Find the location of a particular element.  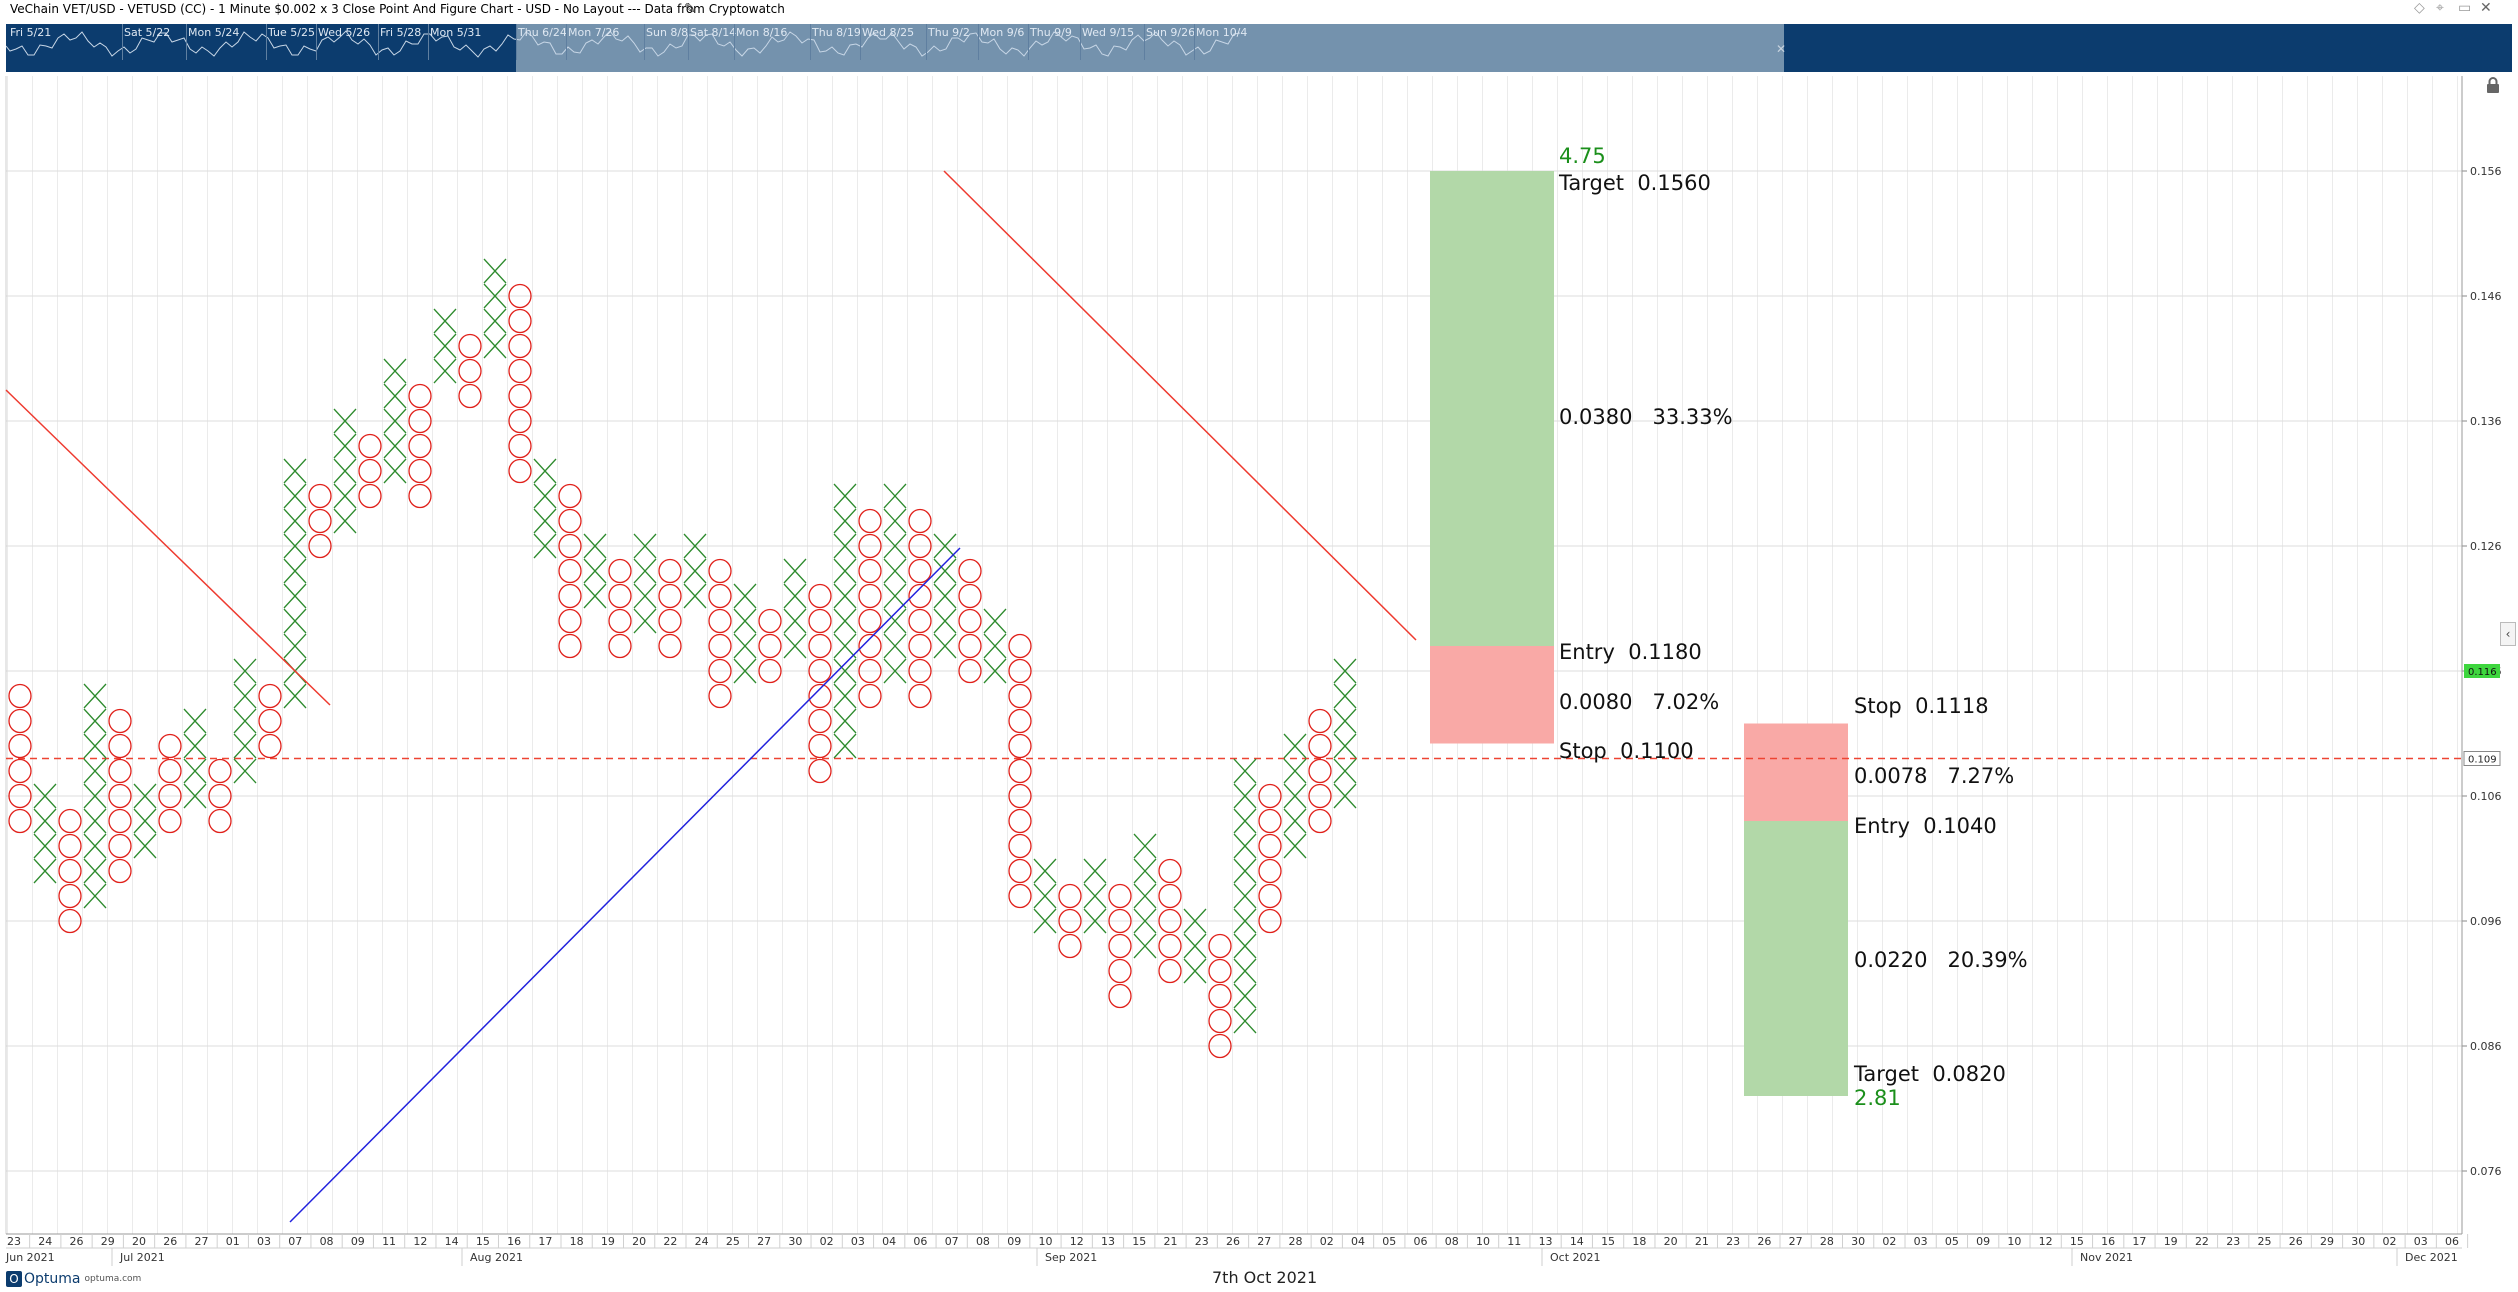

x-tick-label: 03 is located at coordinates (1921, 1241).